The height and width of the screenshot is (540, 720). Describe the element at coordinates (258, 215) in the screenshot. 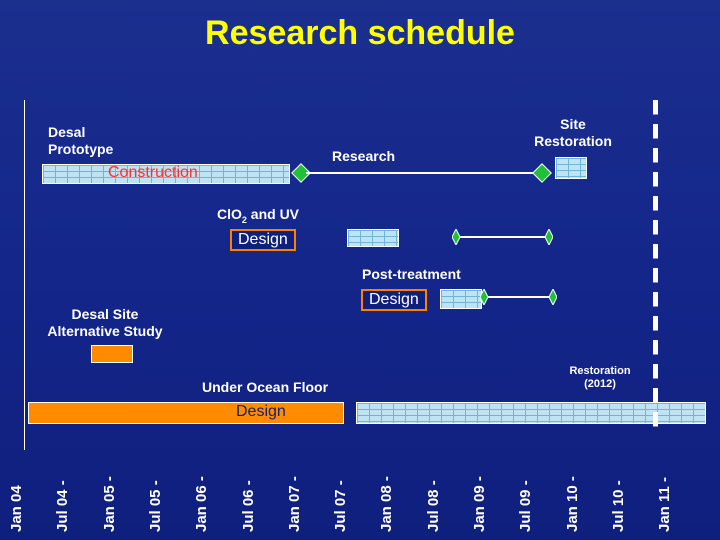

I see `clo2-uv-label: ClO2 and UV` at that location.